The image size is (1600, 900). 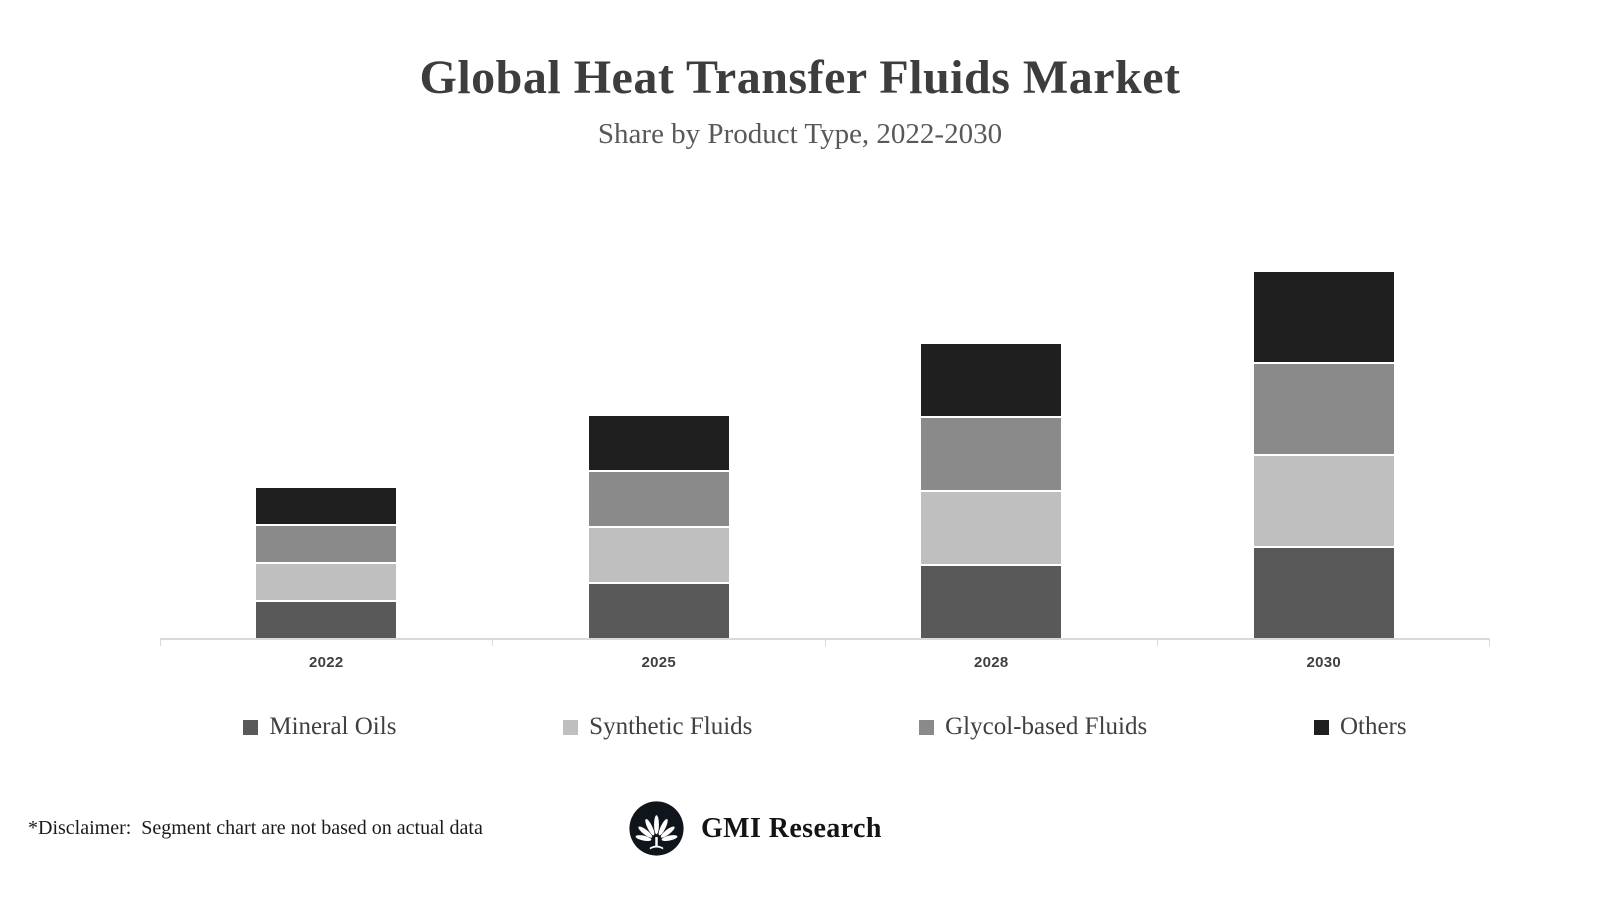 I want to click on legend-swatch-others, so click(x=1321, y=727).